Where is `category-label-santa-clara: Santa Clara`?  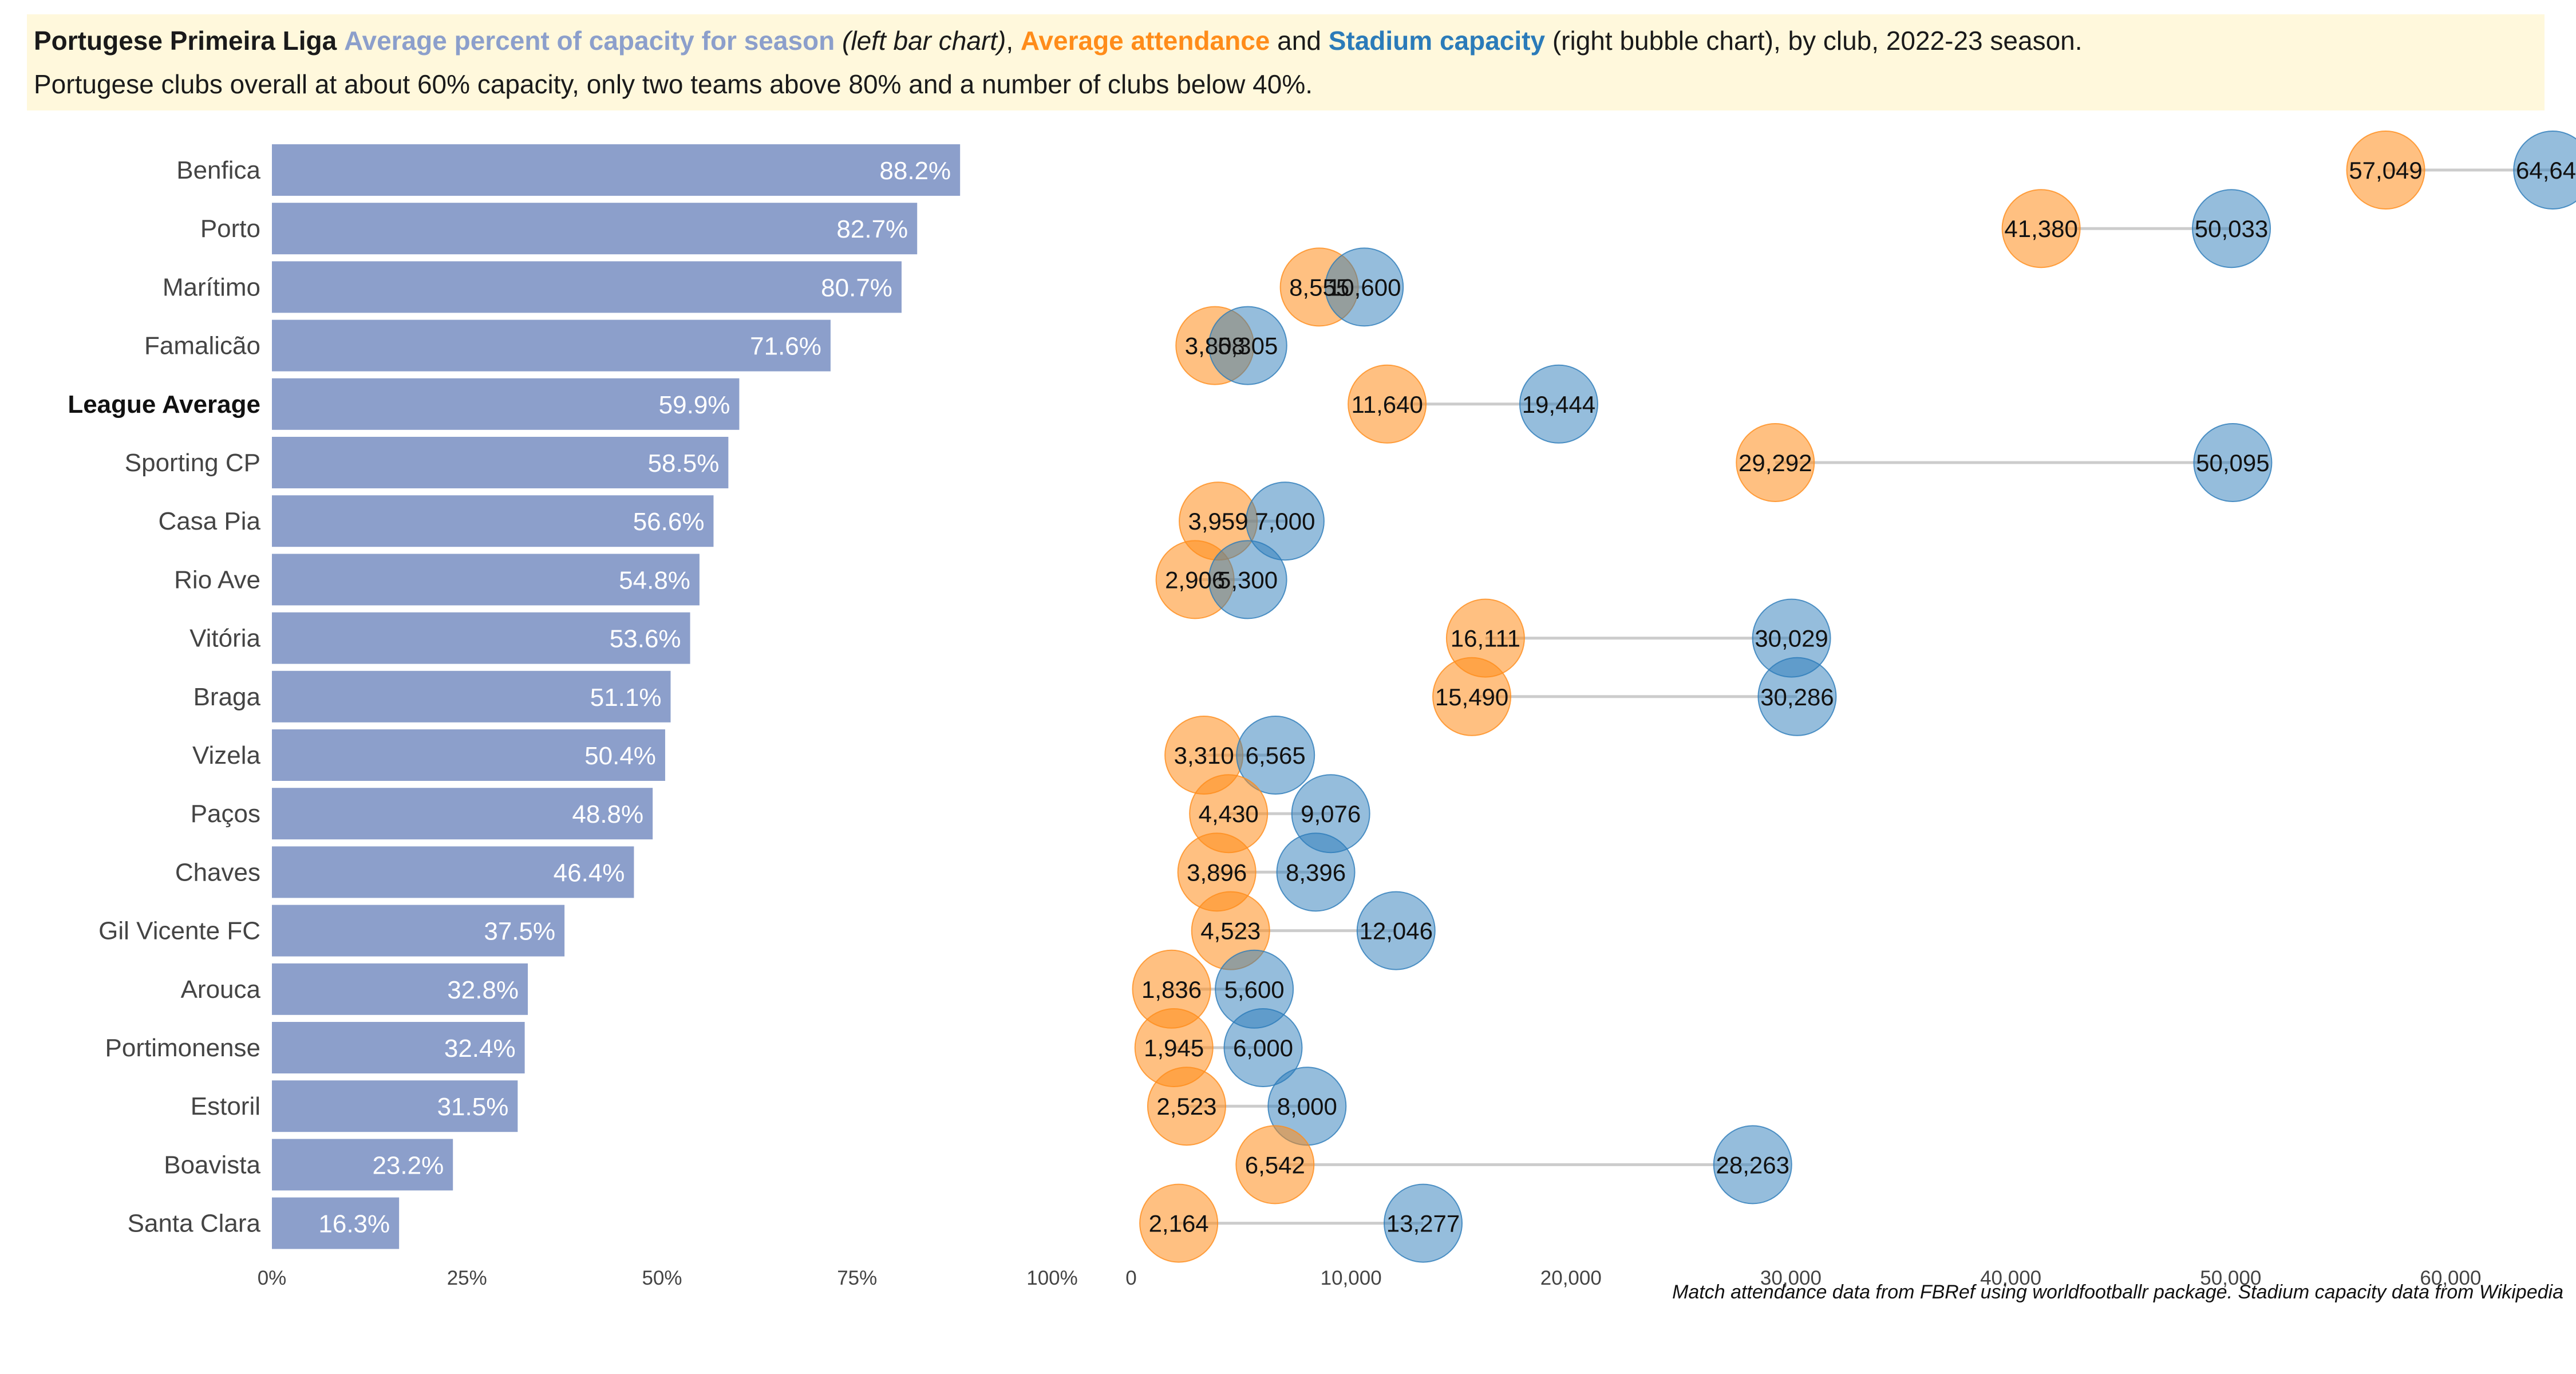 category-label-santa-clara: Santa Clara is located at coordinates (194, 1224).